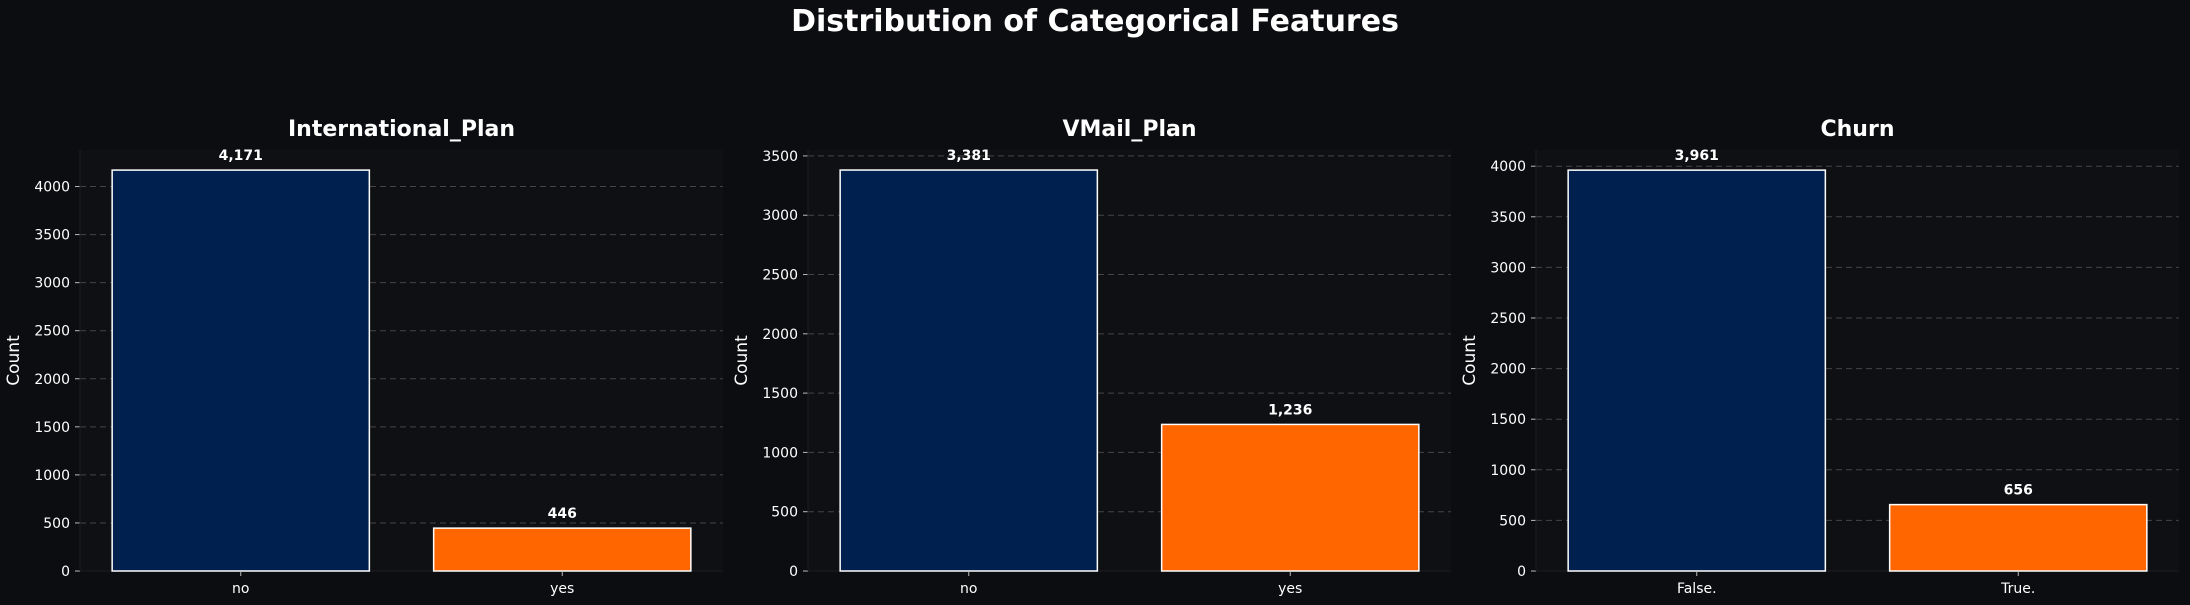 Image resolution: width=2190 pixels, height=605 pixels. I want to click on figure-title: Distribution of Categorical Features, so click(1095, 21).